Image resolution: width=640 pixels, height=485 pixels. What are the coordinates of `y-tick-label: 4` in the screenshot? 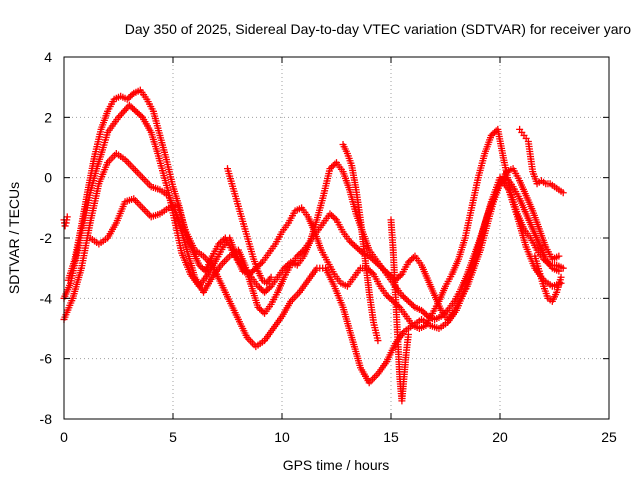 It's located at (48, 57).